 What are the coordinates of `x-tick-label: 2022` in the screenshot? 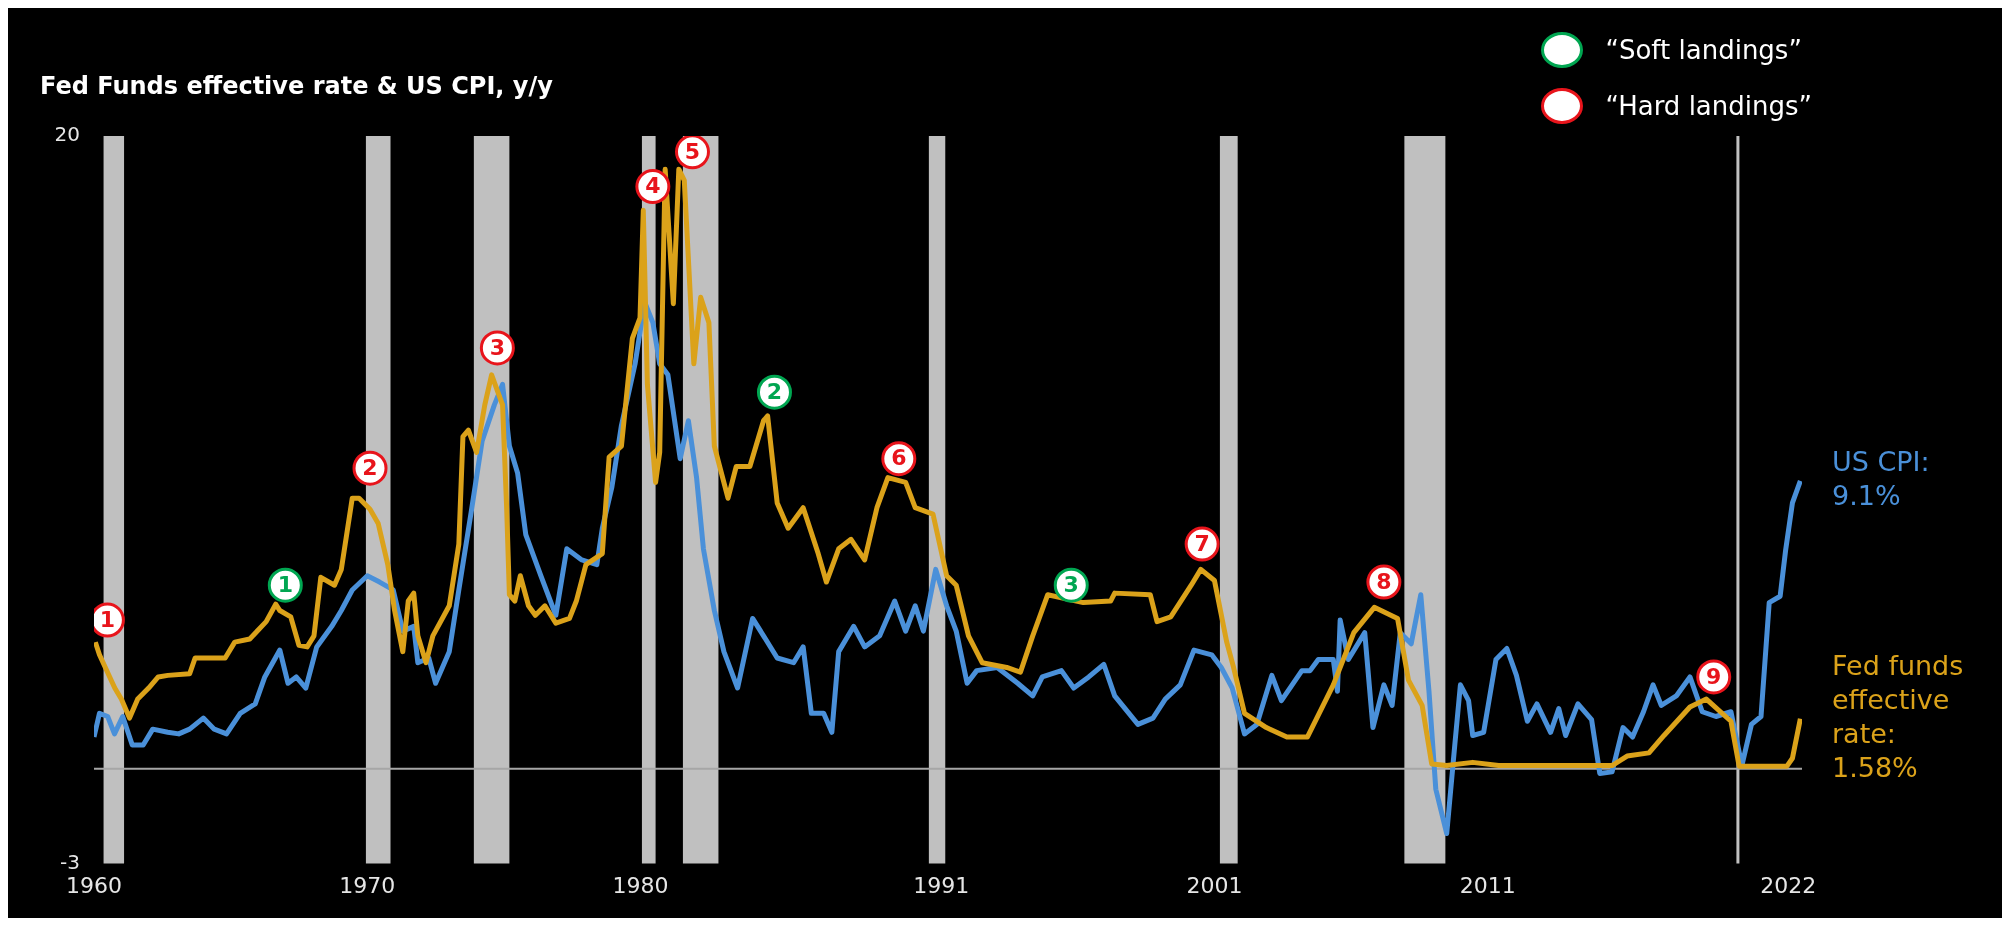 It's located at (1788, 885).